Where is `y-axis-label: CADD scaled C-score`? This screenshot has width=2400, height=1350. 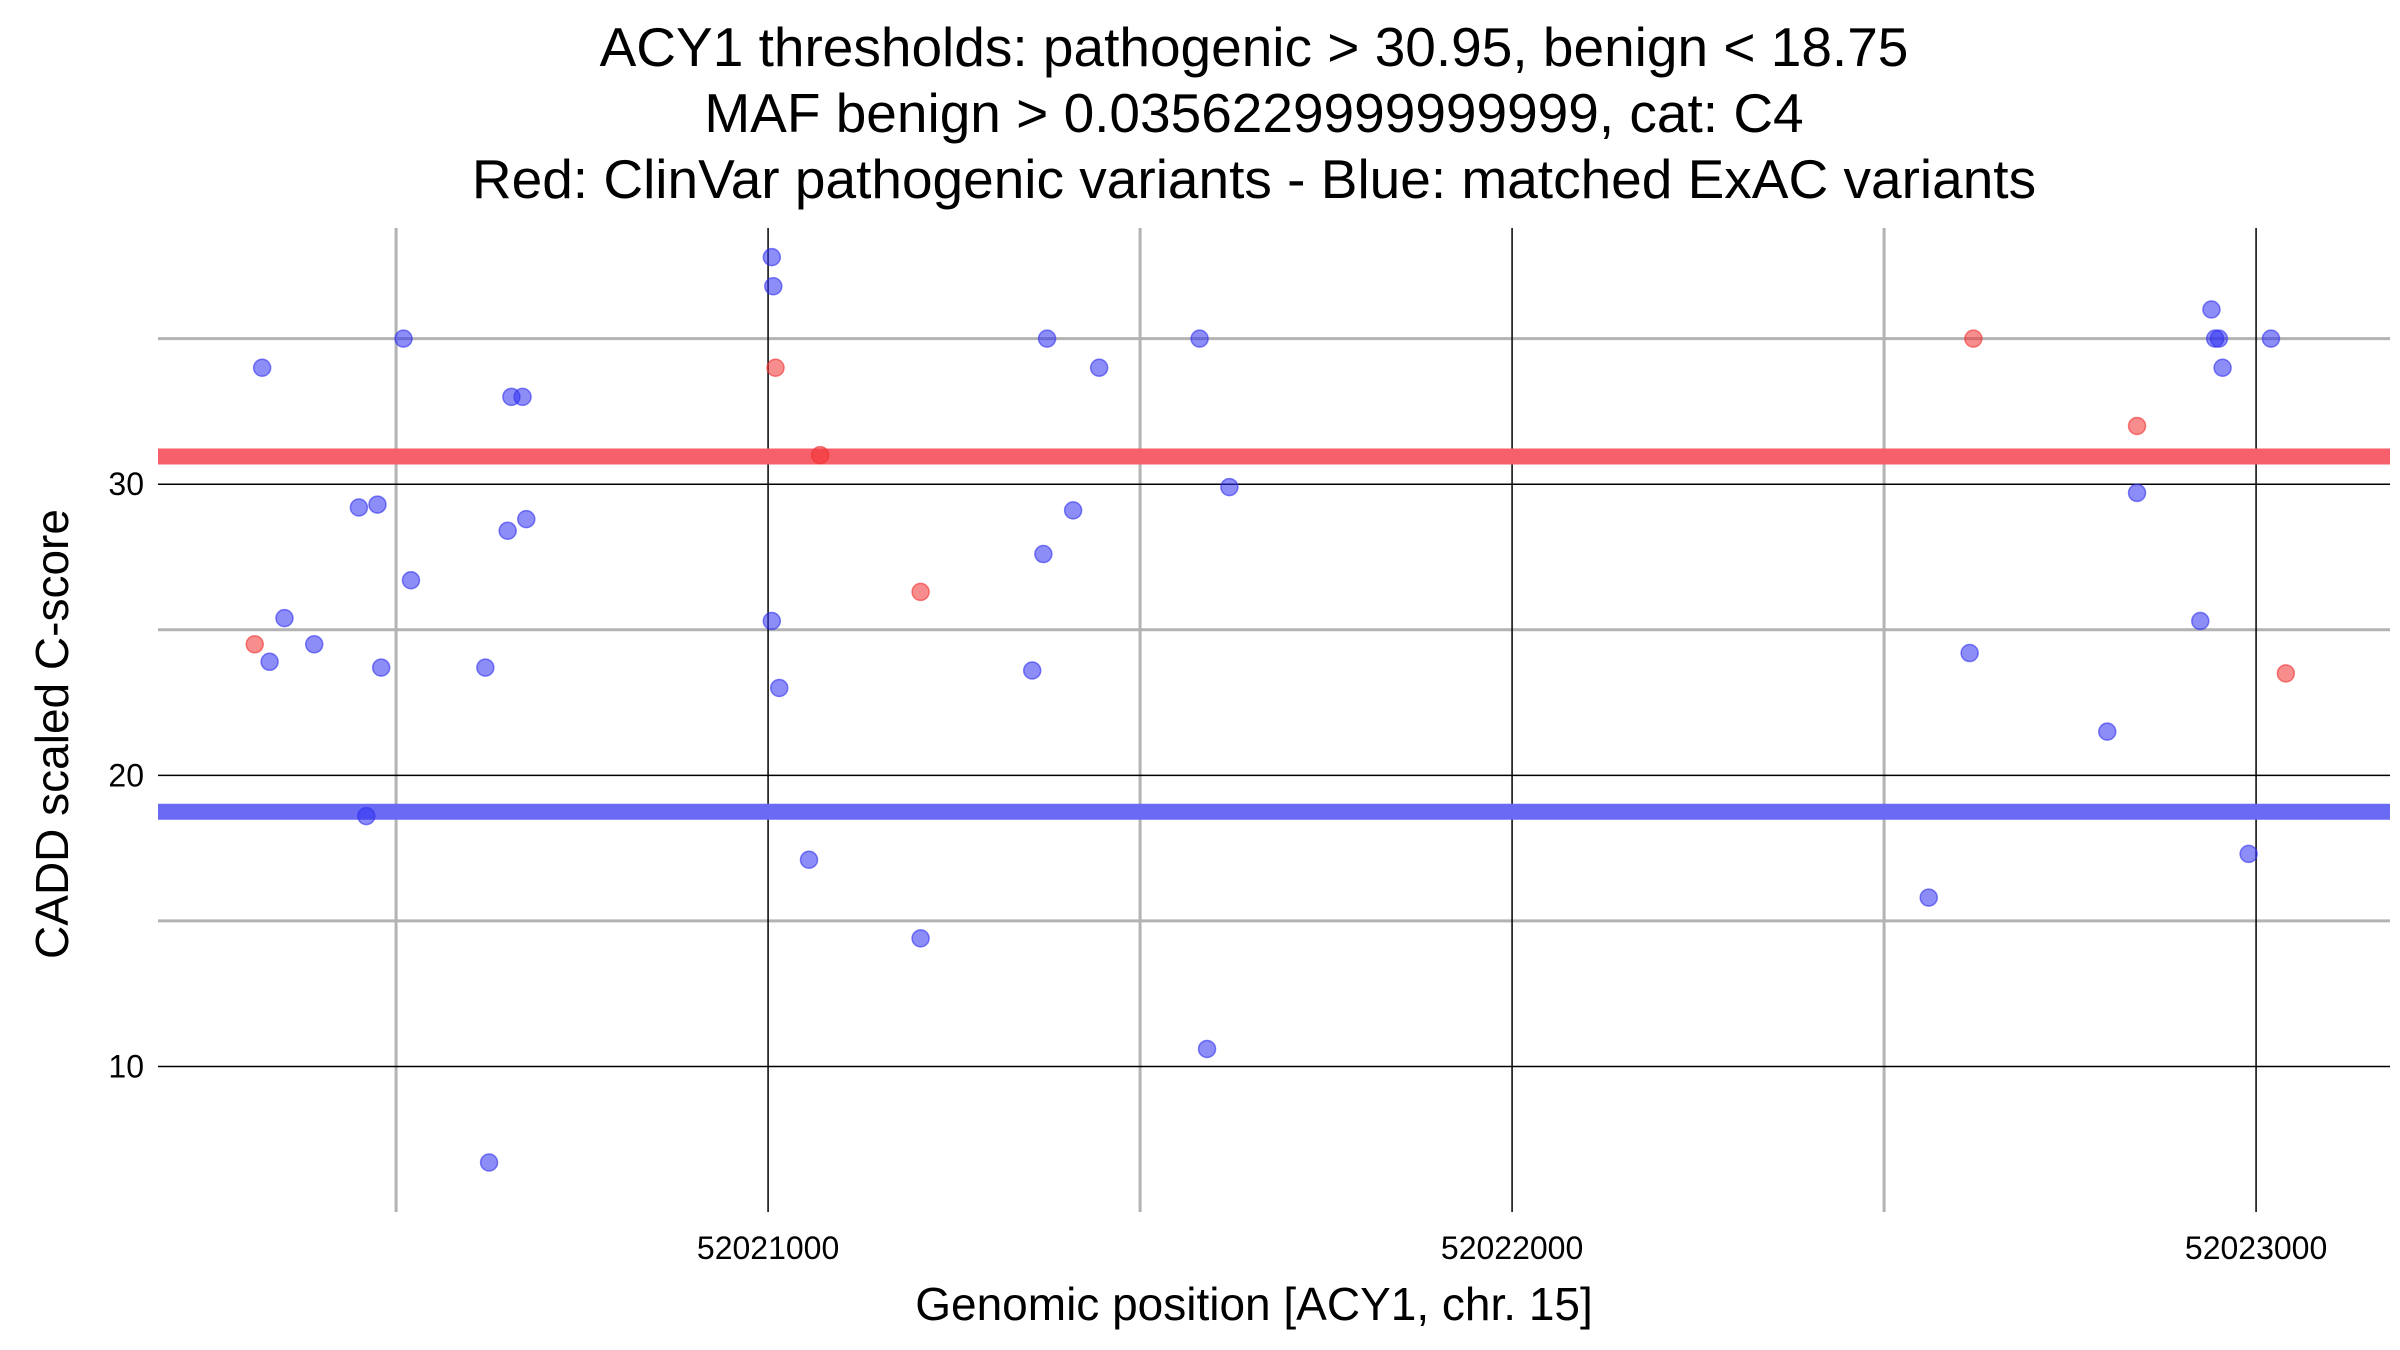 y-axis-label: CADD scaled C-score is located at coordinates (52, 734).